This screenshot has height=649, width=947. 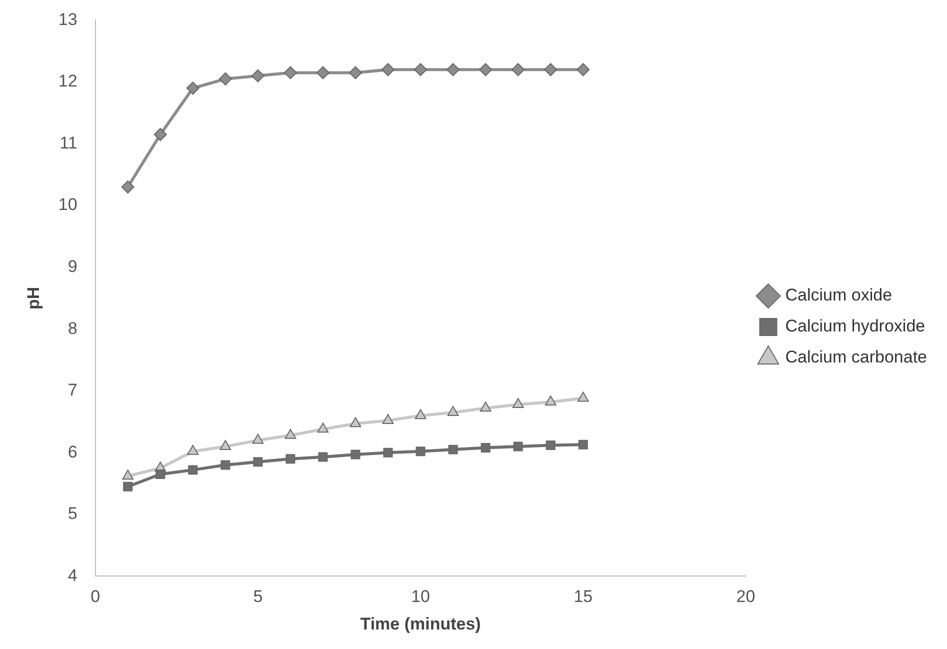 What do you see at coordinates (69, 142) in the screenshot?
I see `y-tick-label: 11` at bounding box center [69, 142].